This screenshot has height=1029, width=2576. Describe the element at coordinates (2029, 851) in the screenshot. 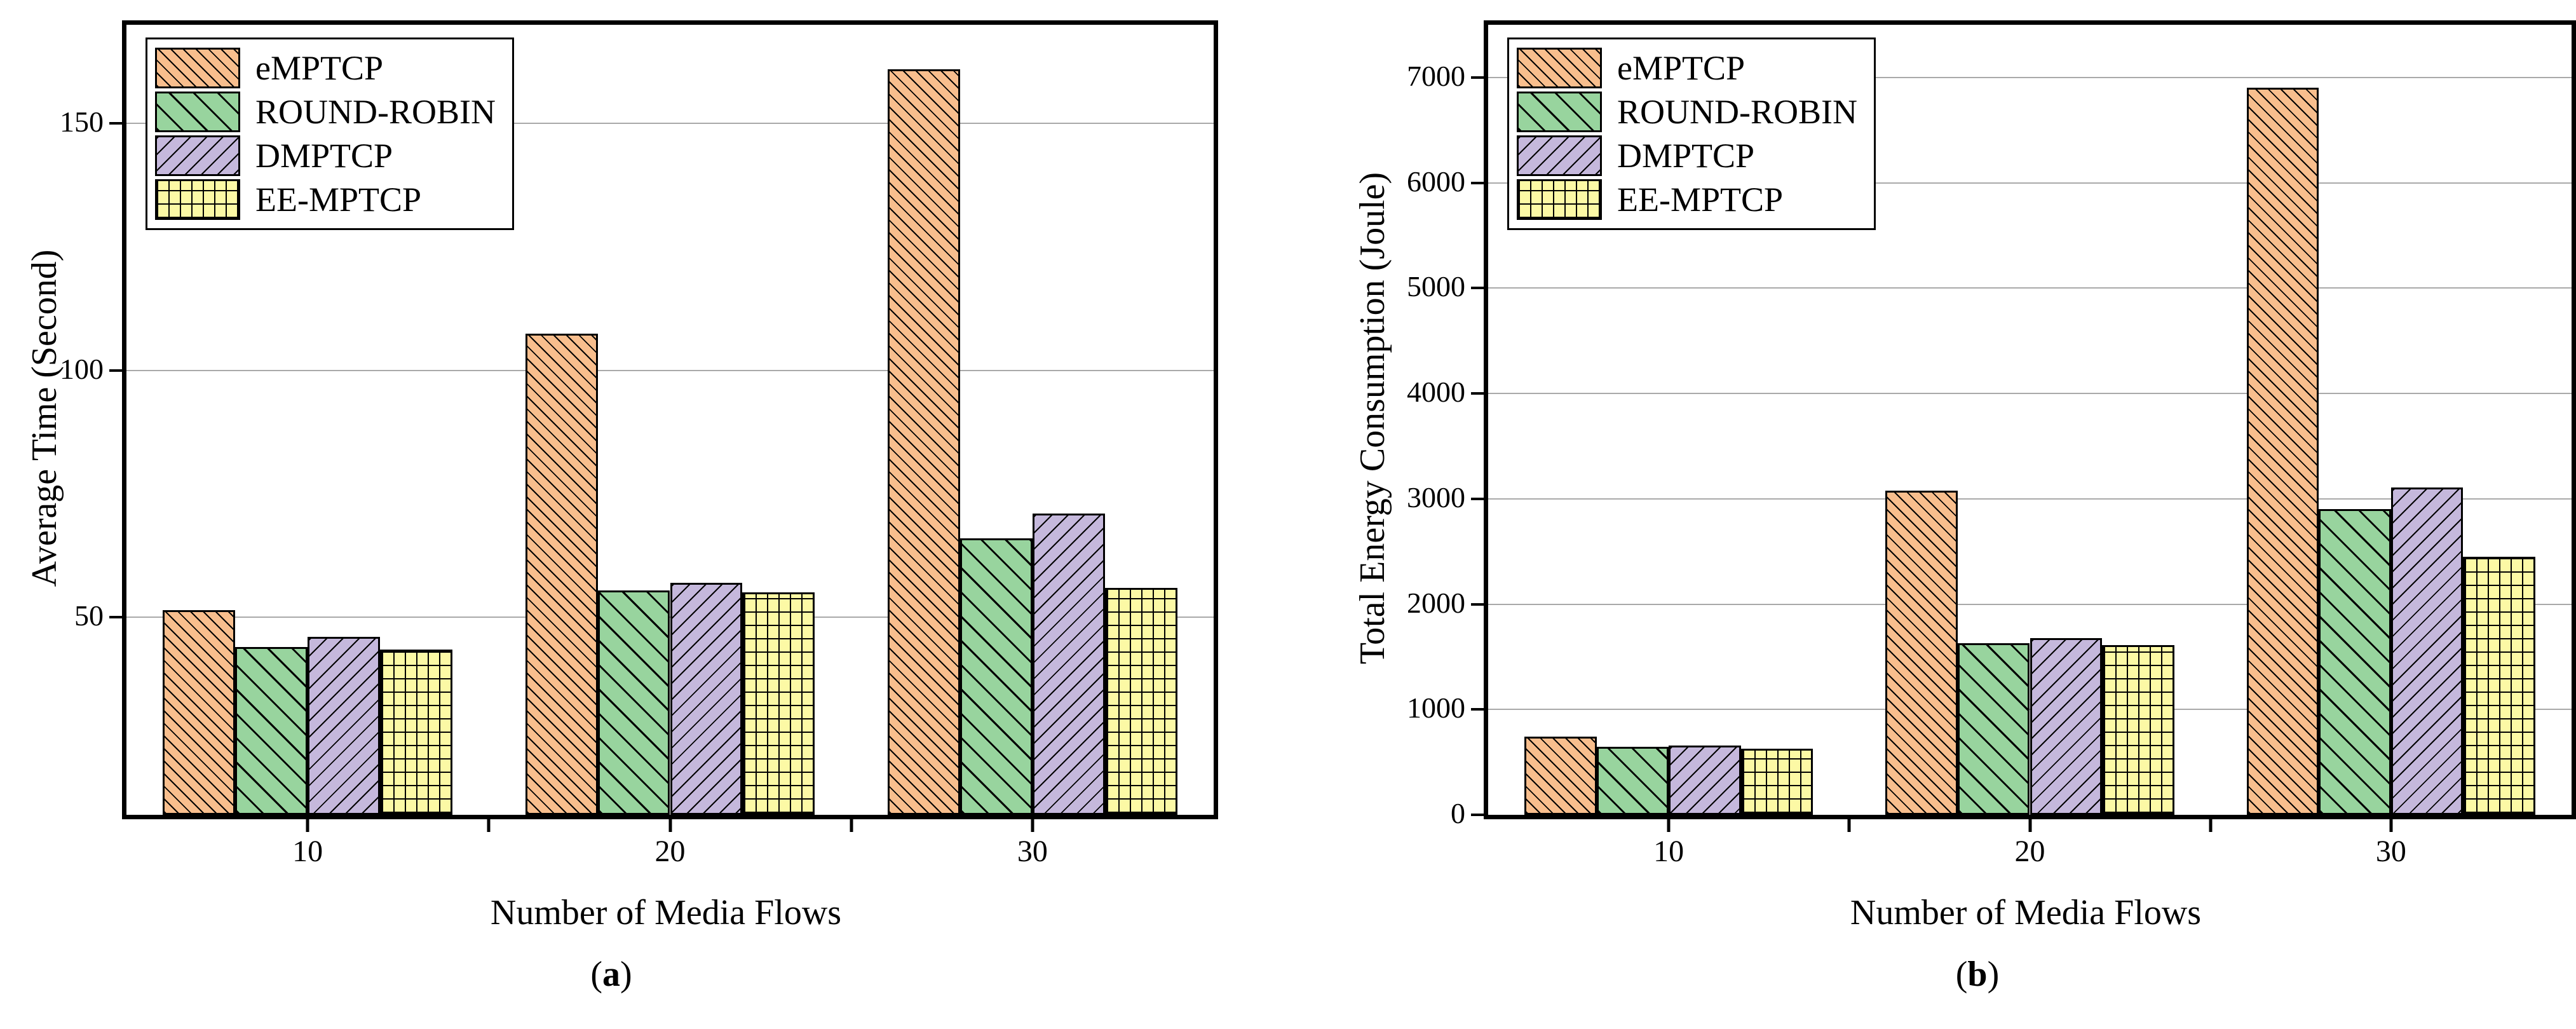

I see `x-category-label: 20` at that location.